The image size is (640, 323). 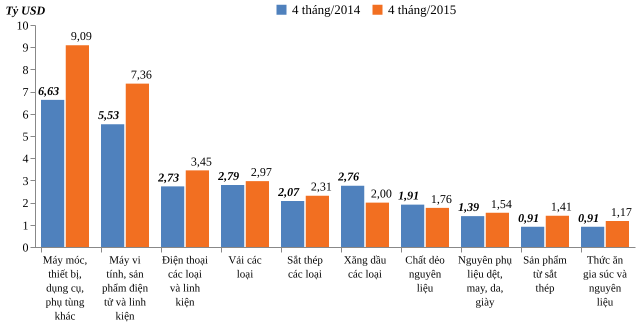 I want to click on text: 1,54, so click(x=501, y=203).